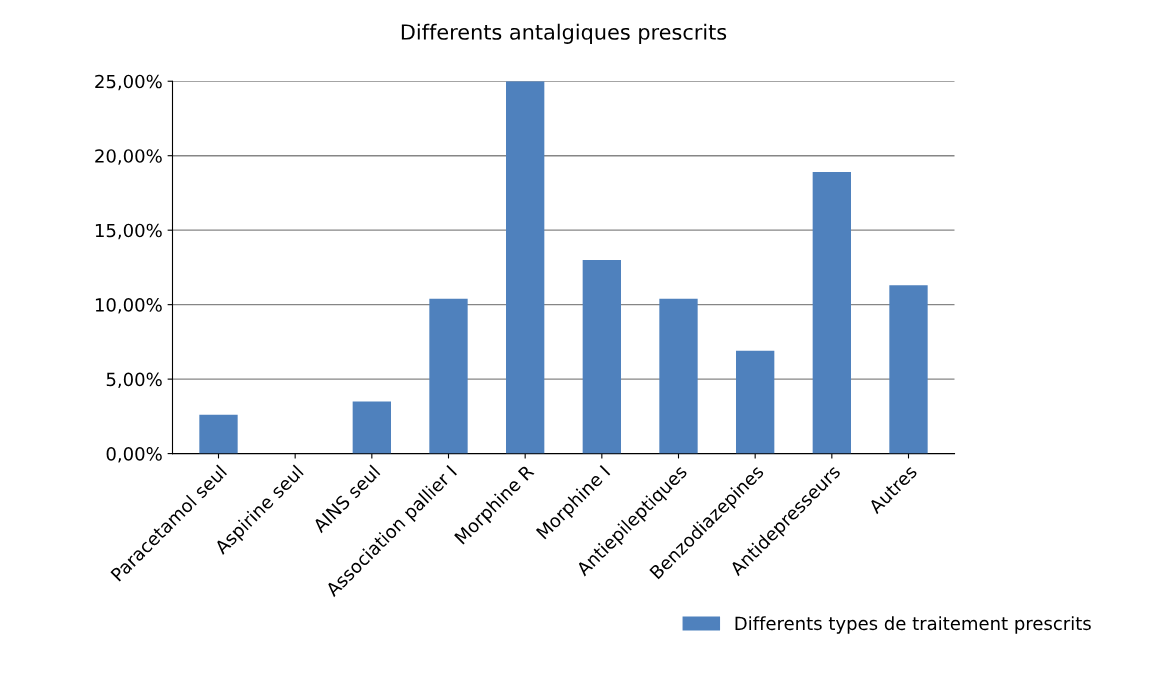  Describe the element at coordinates (564, 33) in the screenshot. I see `chart-title: Differents antalgiques prescrits` at that location.